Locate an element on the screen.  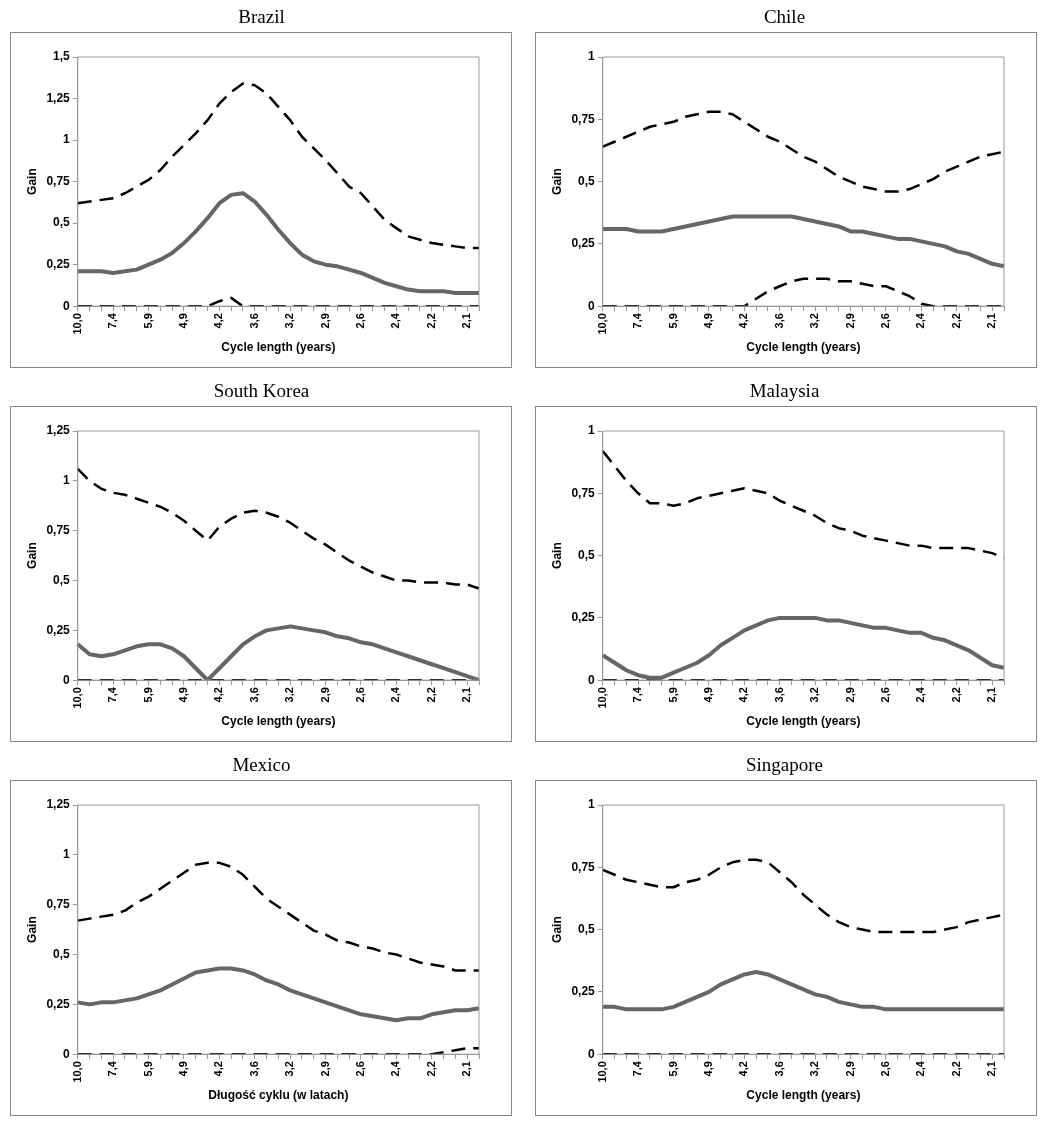
chart-title: Singapore is located at coordinates (784, 765).